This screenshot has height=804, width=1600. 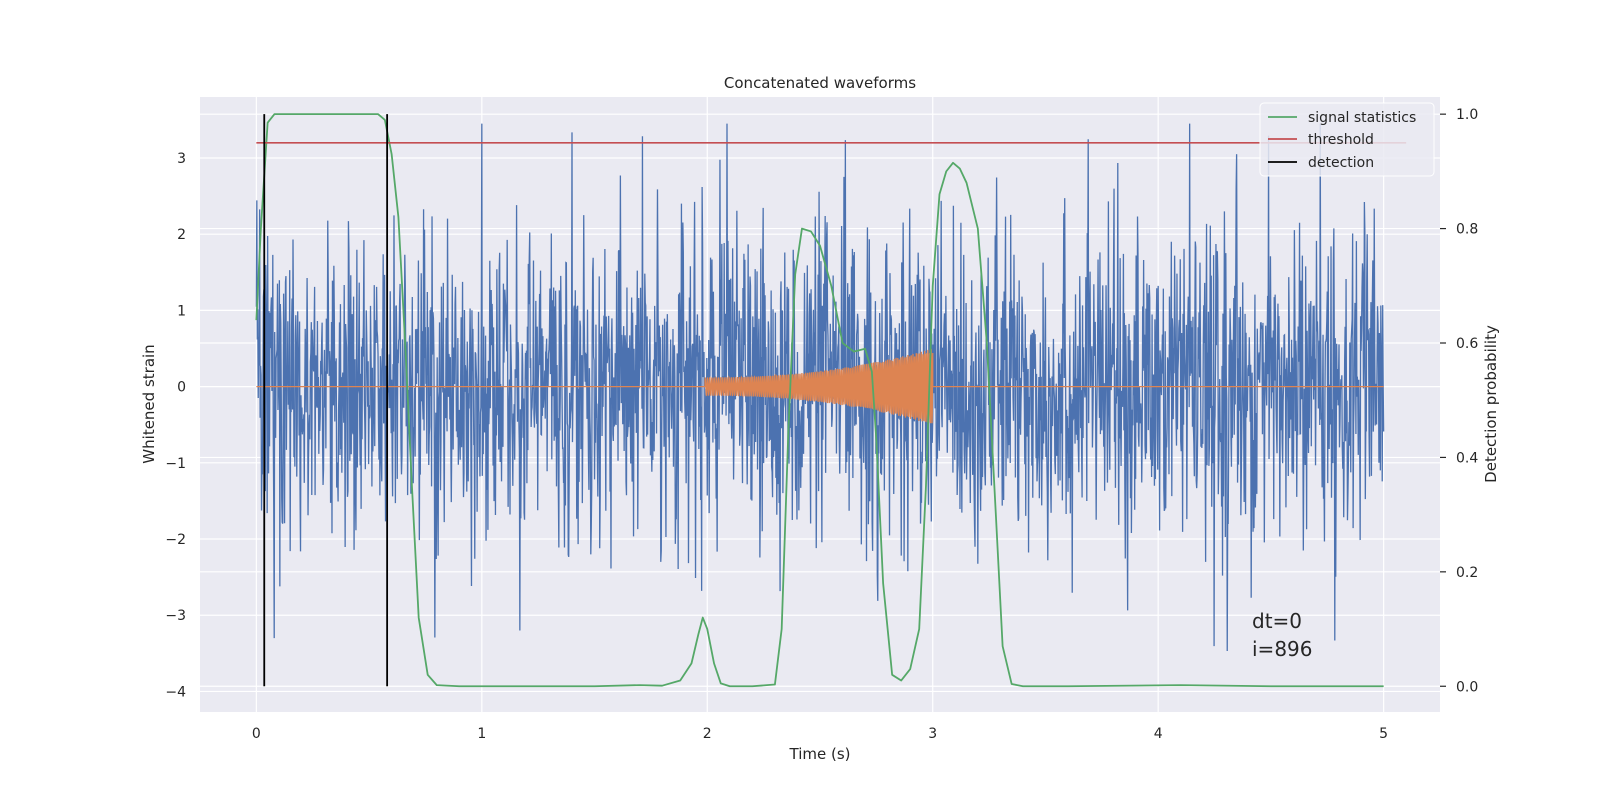 I want to click on x-axis-label: Time (s), so click(x=820, y=754).